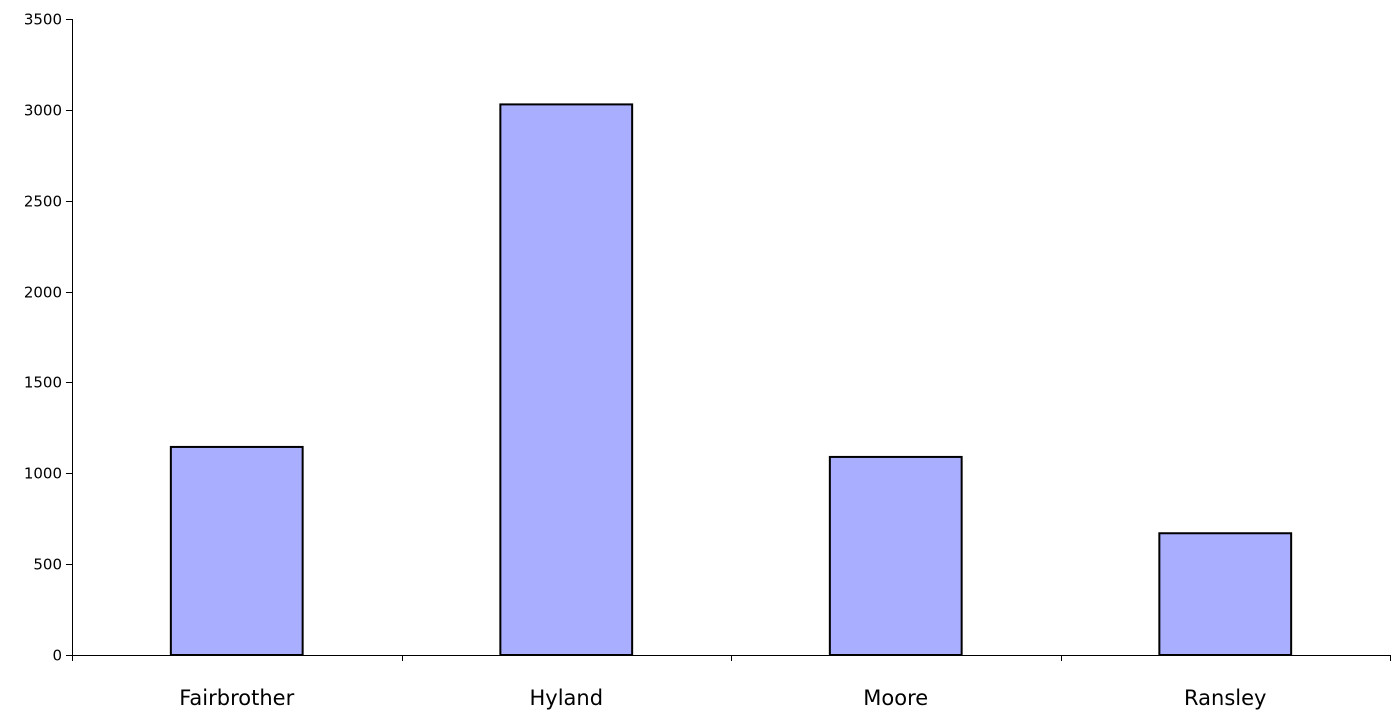  Describe the element at coordinates (43, 474) in the screenshot. I see `y-tick-label: 1000` at that location.